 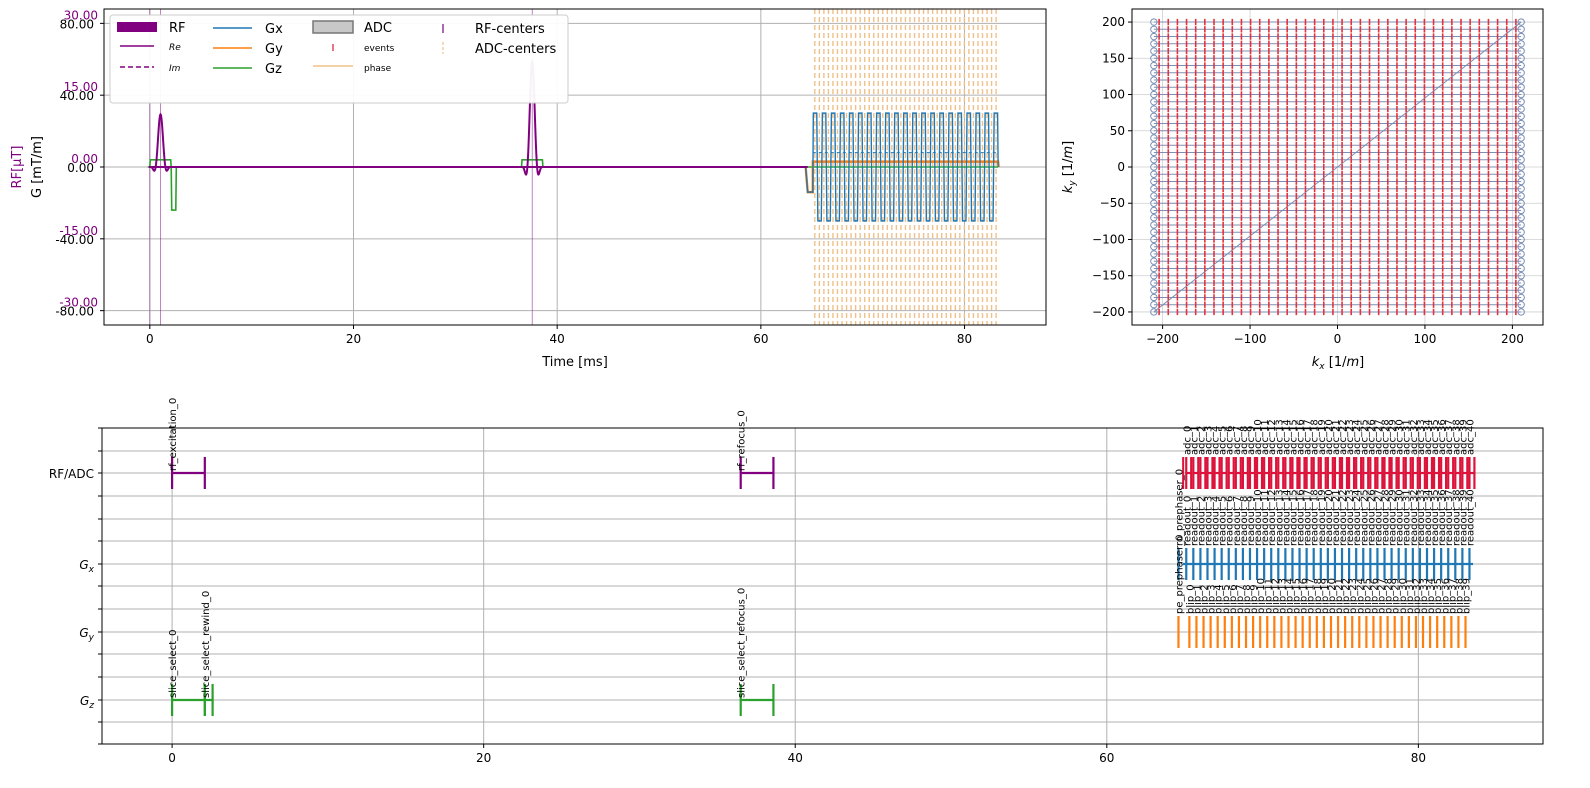 What do you see at coordinates (80, 168) in the screenshot?
I see `p1-grad-tick-label: 0.00` at bounding box center [80, 168].